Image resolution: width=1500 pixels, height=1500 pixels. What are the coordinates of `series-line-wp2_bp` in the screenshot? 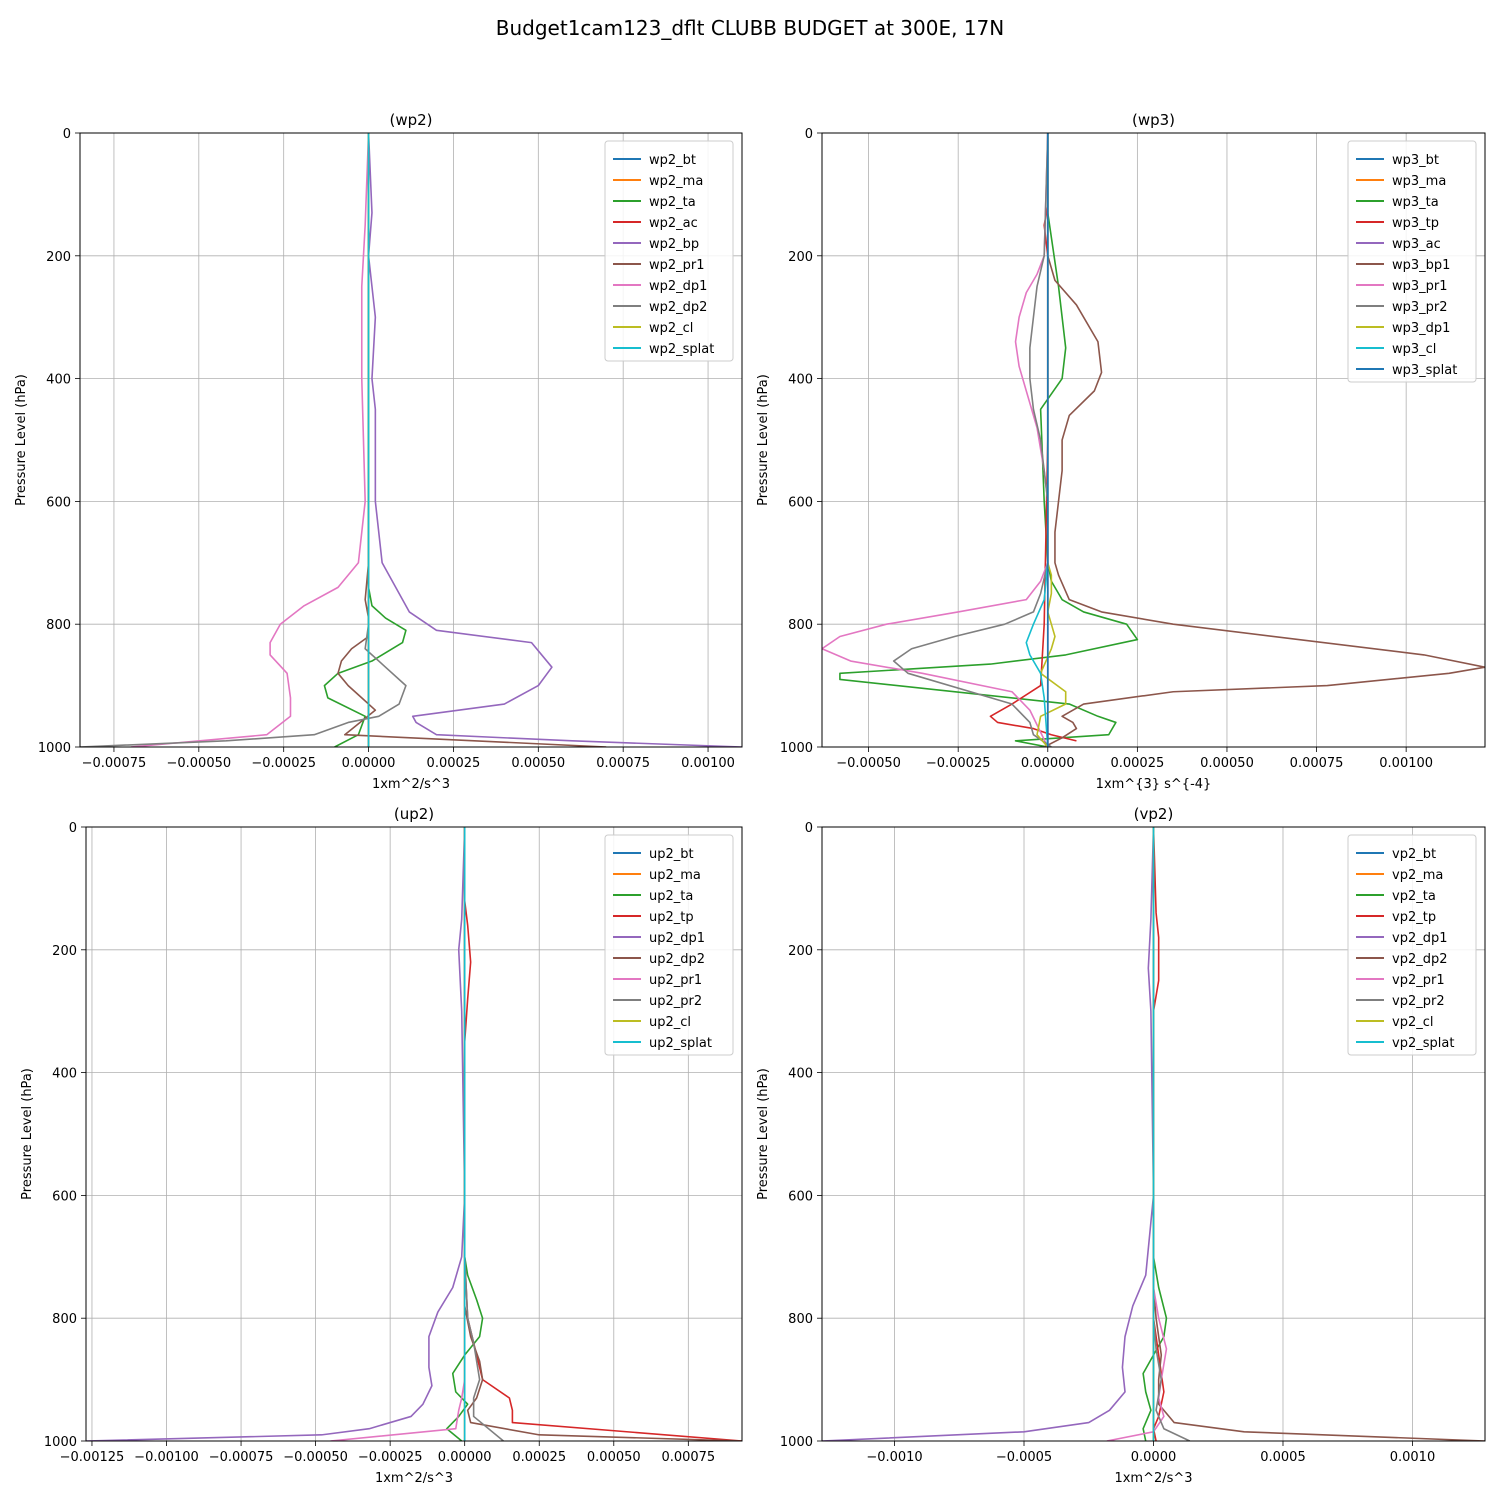 It's located at (554, 440).